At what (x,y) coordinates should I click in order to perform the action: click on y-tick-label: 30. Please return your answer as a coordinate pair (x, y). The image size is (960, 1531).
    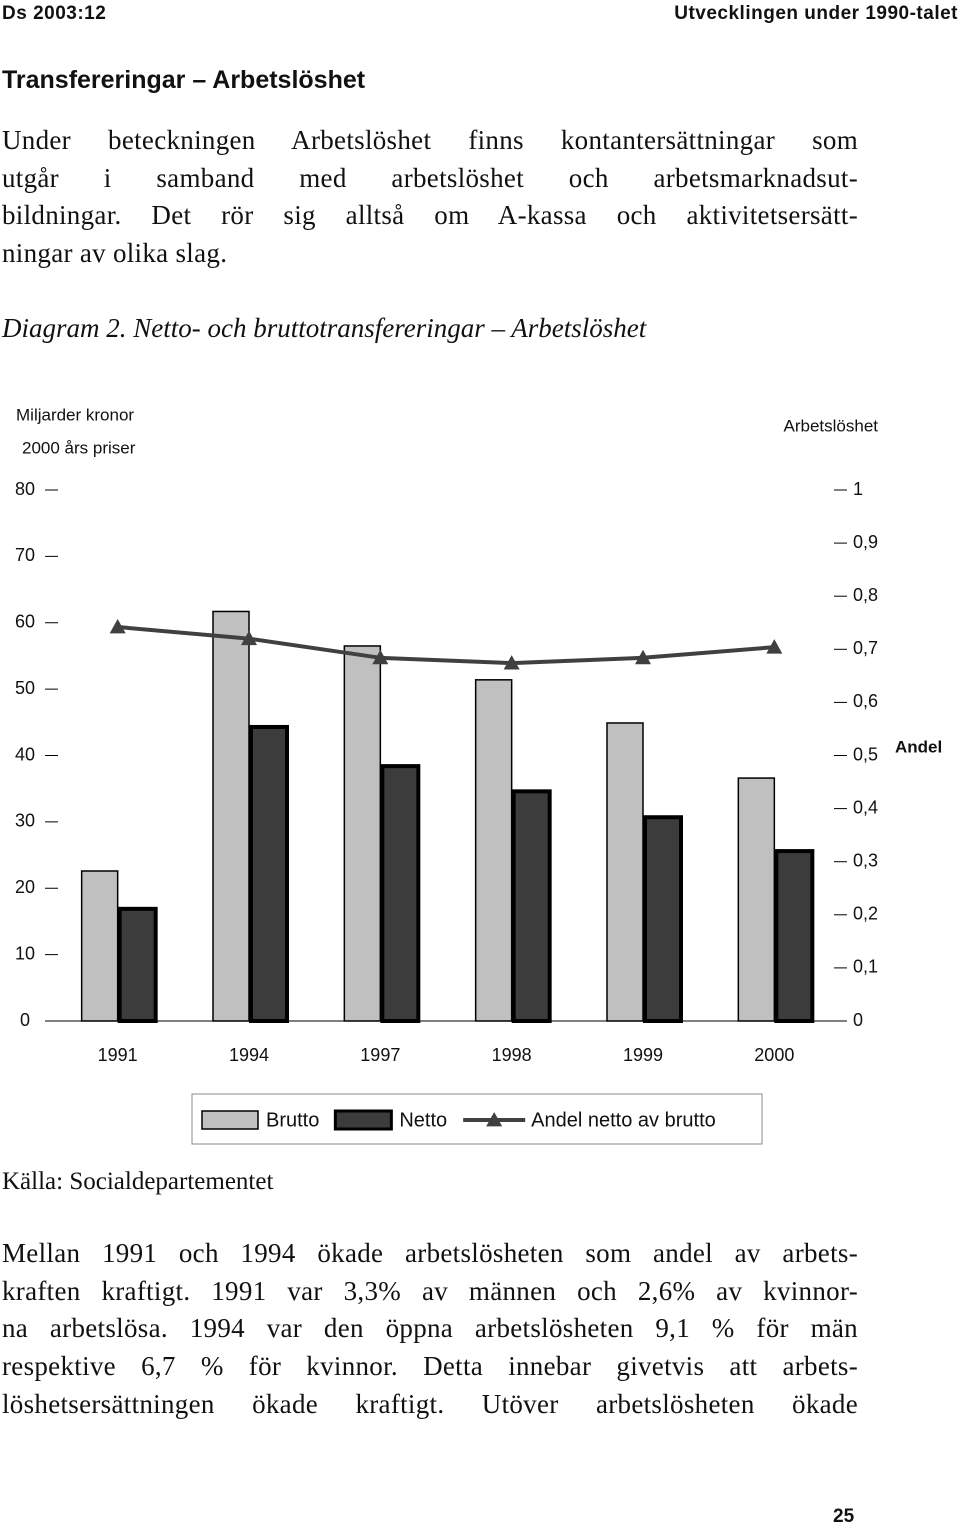
    Looking at the image, I should click on (25, 821).